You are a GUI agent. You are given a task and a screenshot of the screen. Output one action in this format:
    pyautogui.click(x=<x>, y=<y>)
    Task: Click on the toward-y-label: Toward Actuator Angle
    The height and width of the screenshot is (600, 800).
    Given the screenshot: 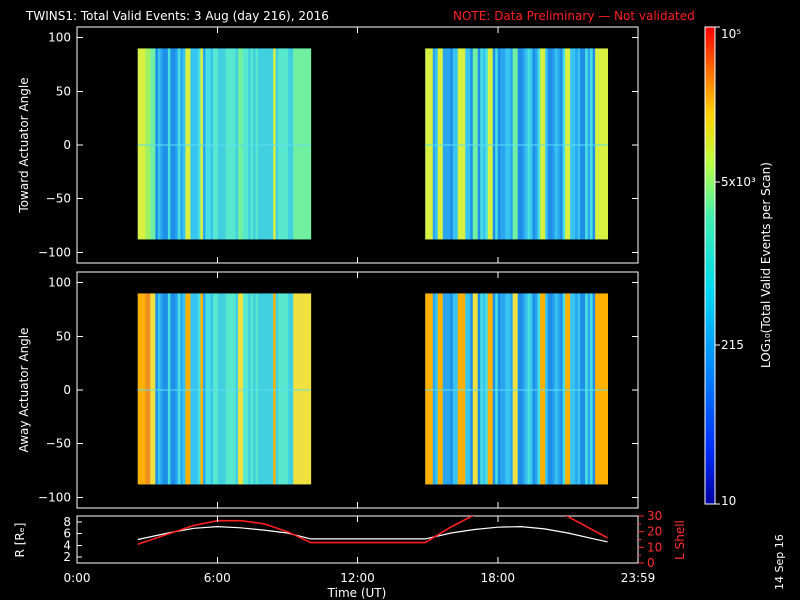 What is the action you would take?
    pyautogui.click(x=24, y=145)
    